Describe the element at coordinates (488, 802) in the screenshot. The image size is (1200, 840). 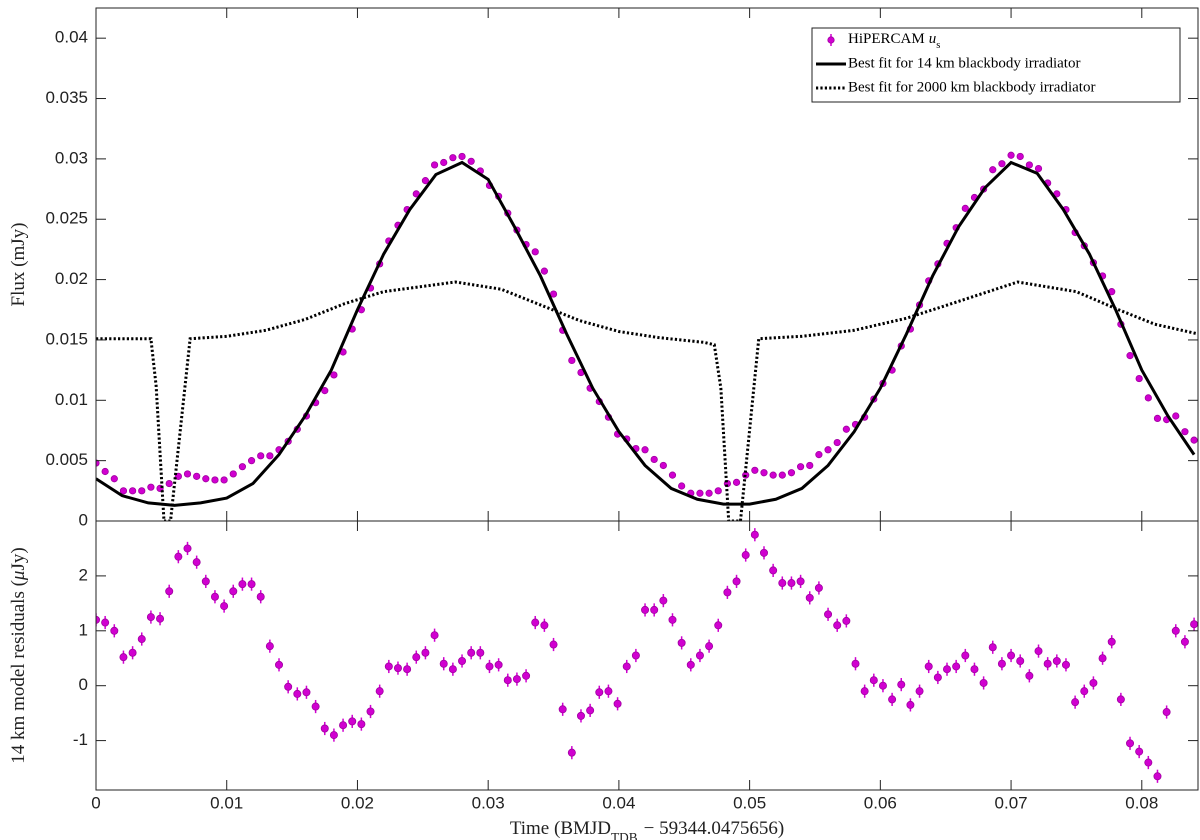
I see `x-tick-label: 0.03` at that location.